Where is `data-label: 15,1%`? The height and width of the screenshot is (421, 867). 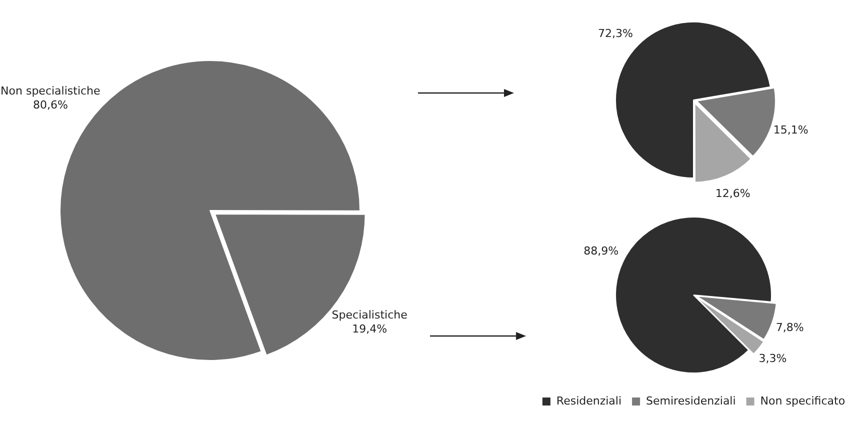 data-label: 15,1% is located at coordinates (790, 129).